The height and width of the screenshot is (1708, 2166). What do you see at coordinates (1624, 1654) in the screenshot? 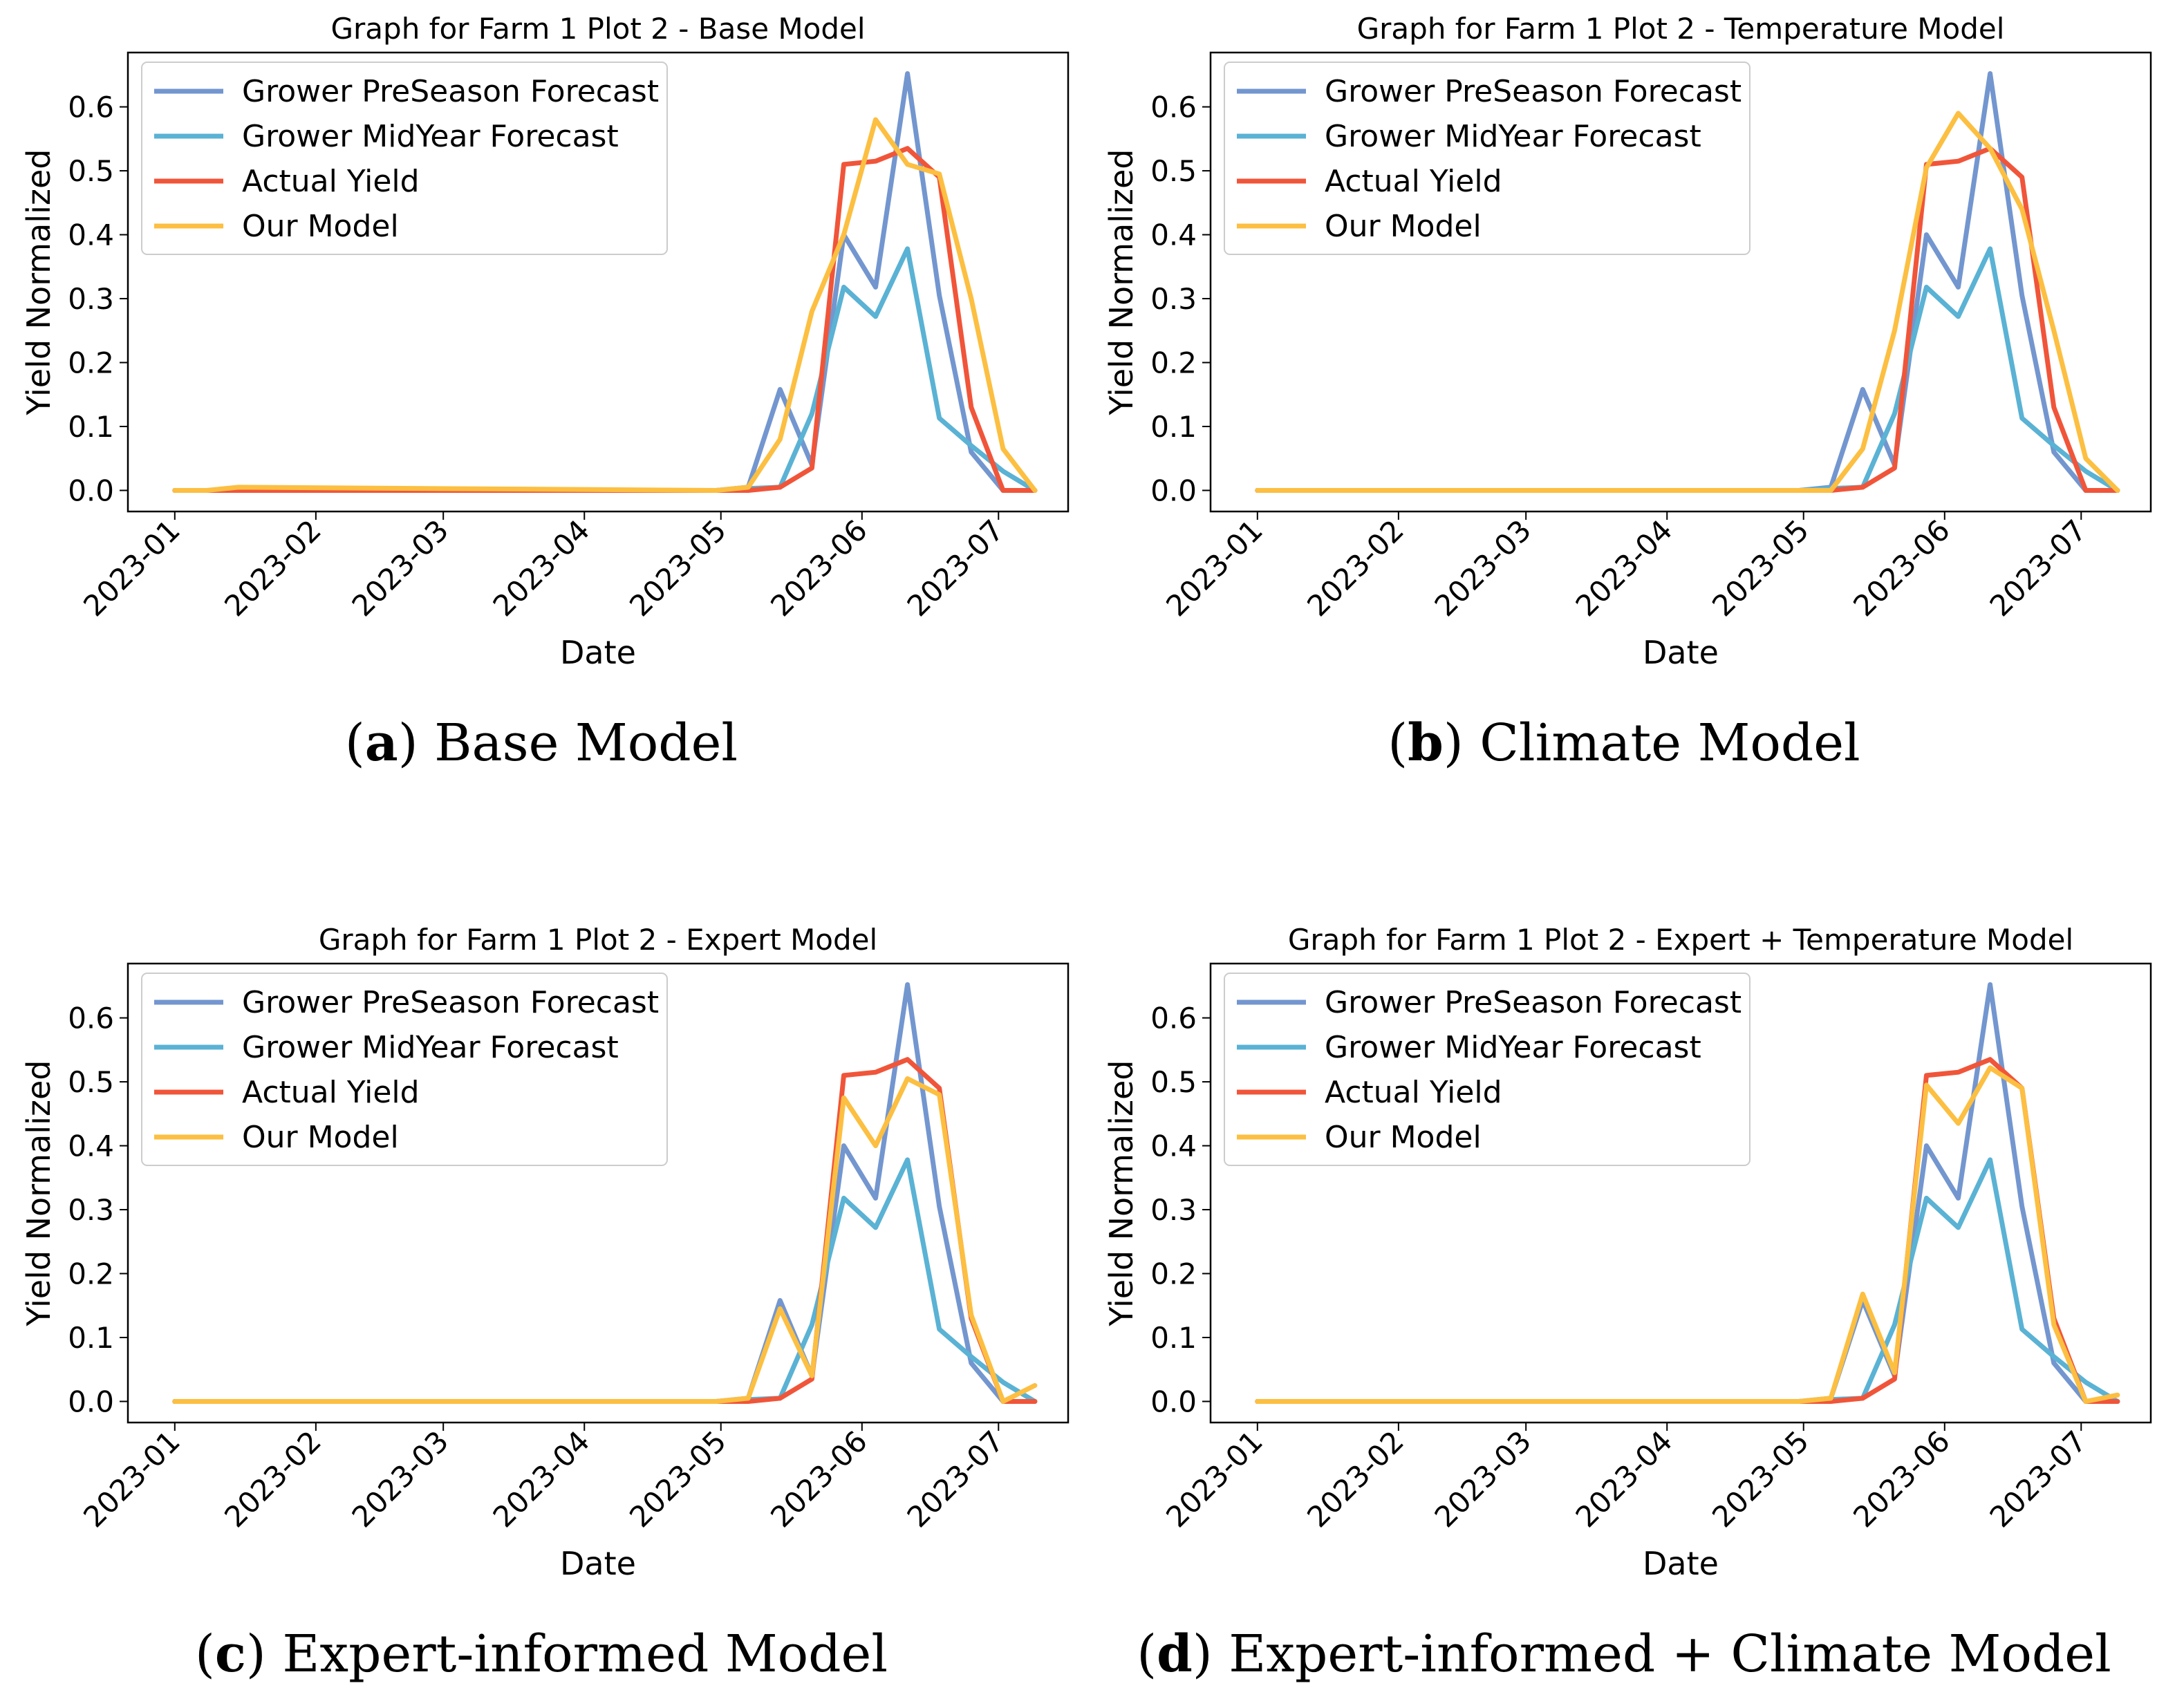
I see `caption-d: (d) Expert-informed + Climate Model` at bounding box center [1624, 1654].